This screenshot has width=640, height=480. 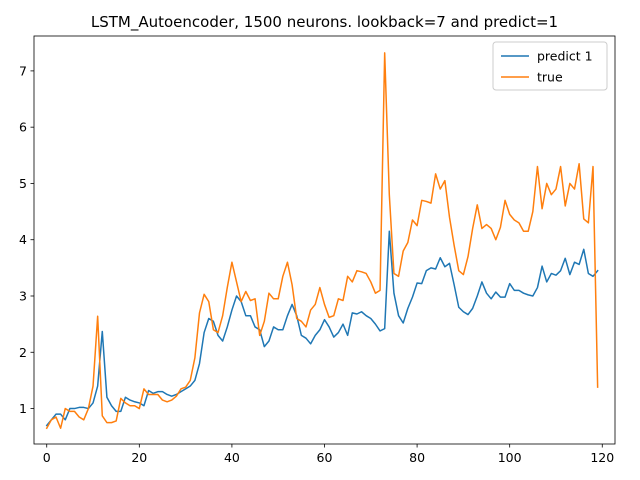 I want to click on legend: predict 1 true, so click(x=550, y=66).